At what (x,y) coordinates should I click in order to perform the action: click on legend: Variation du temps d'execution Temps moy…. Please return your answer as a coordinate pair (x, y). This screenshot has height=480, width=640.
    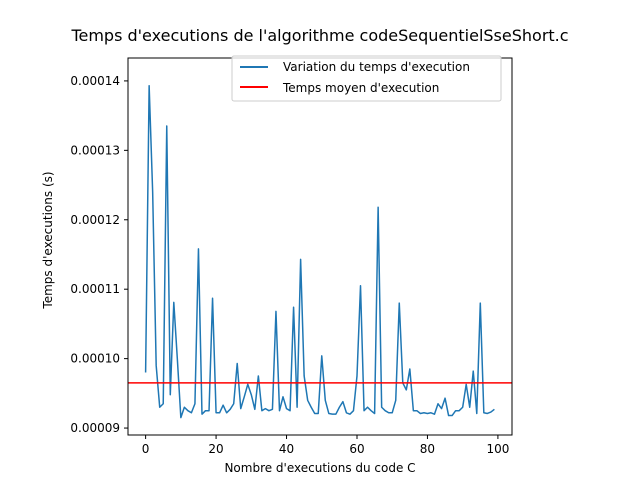
    Looking at the image, I should click on (366, 78).